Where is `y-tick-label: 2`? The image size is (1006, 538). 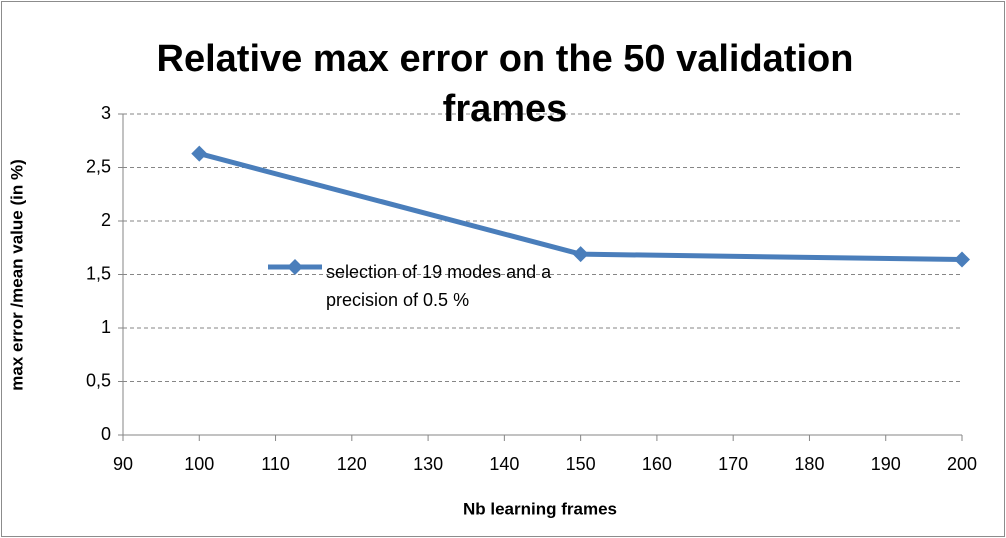
y-tick-label: 2 is located at coordinates (106, 220).